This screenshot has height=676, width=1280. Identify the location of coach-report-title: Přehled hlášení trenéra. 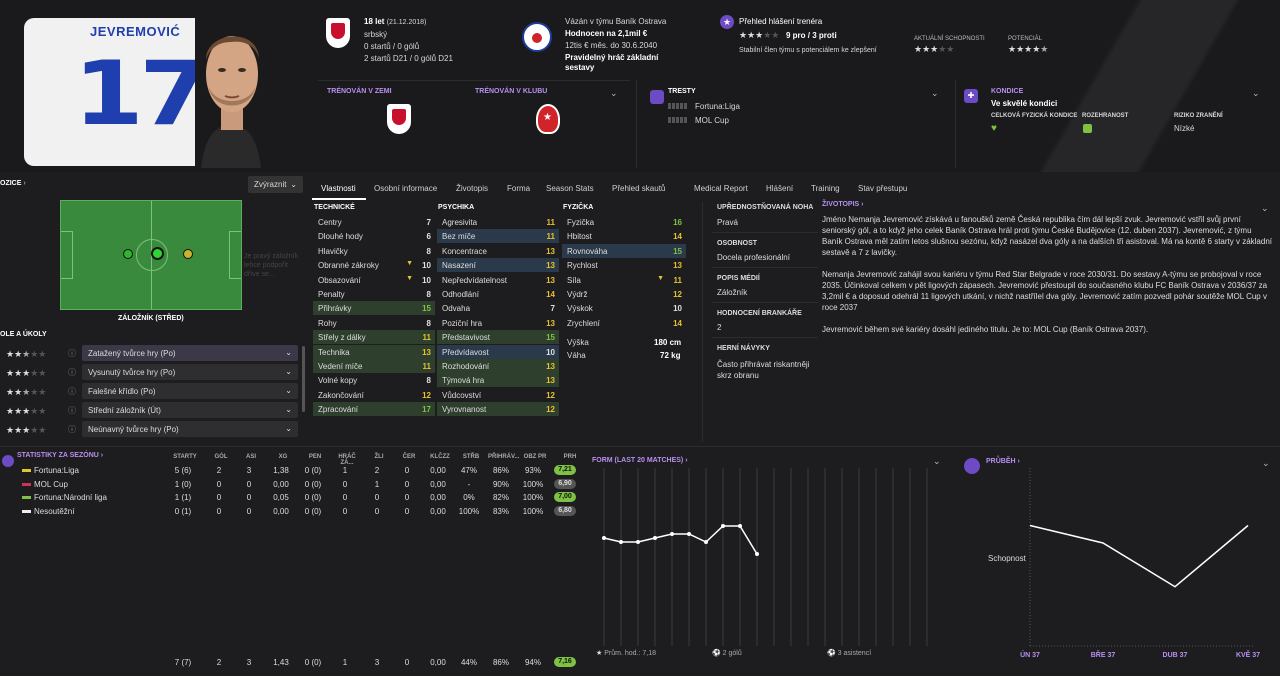
(781, 21).